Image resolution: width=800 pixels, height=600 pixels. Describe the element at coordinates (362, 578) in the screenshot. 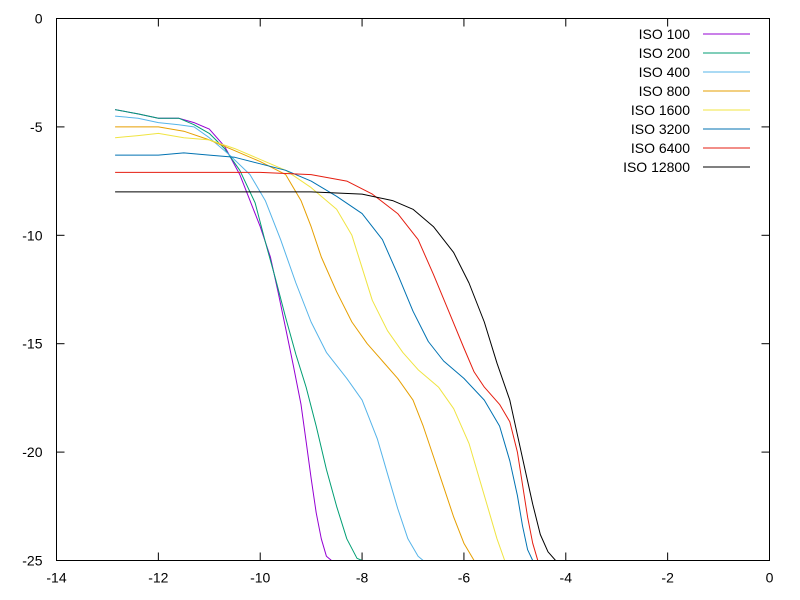

I see `x-tick-label: -8` at that location.